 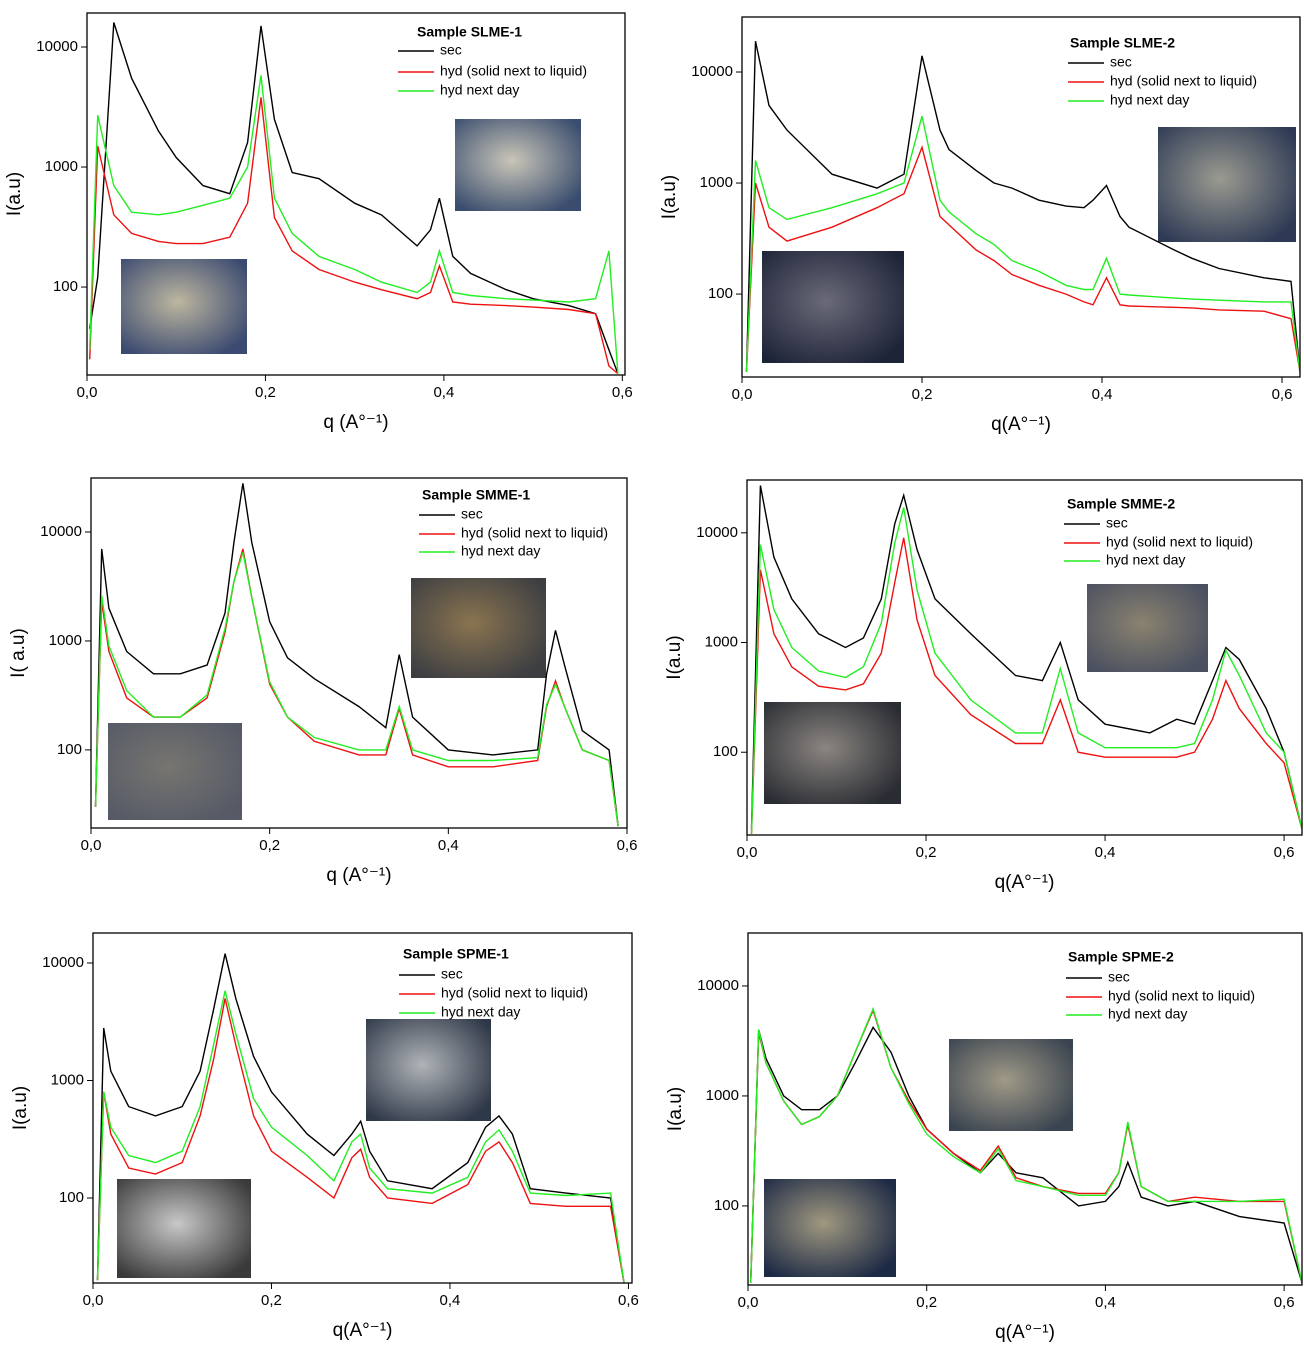 What do you see at coordinates (1121, 957) in the screenshot?
I see `panel-title: Sample SPME-2` at bounding box center [1121, 957].